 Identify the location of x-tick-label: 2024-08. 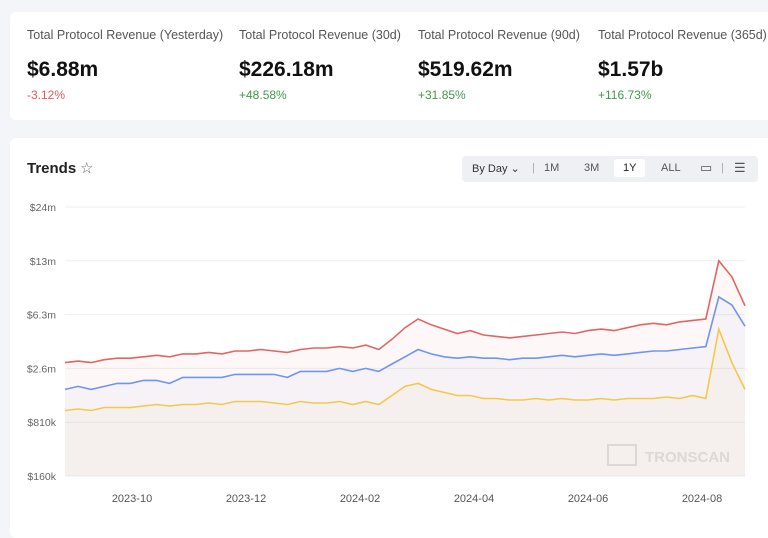
(702, 499).